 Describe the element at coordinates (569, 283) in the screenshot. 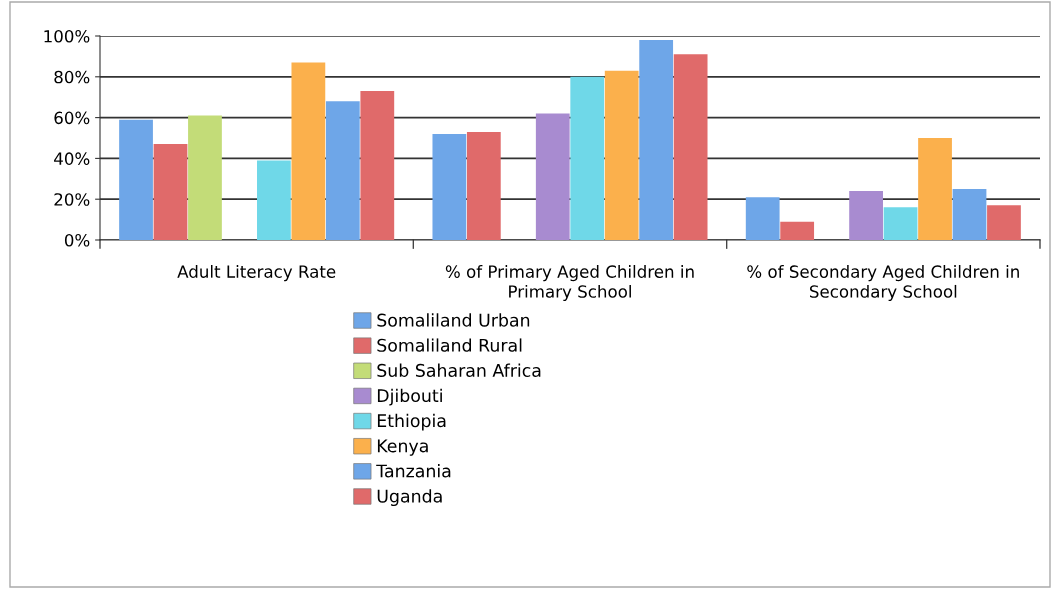

I see `x-tick-label: % of Primary Aged Children in Primary School` at that location.